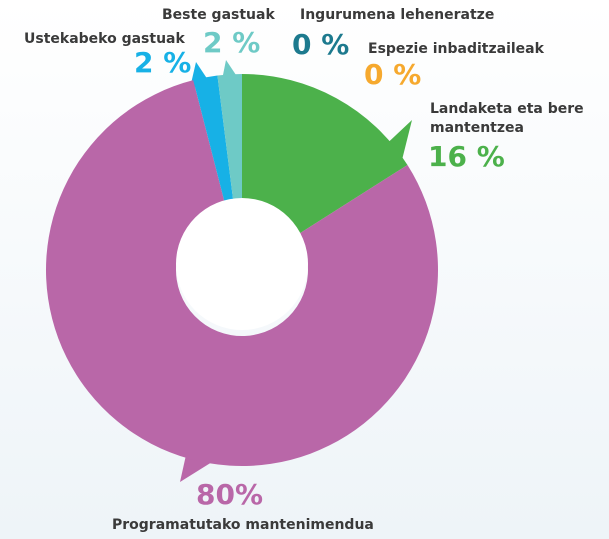  I want to click on donut-hole, so click(242, 264).